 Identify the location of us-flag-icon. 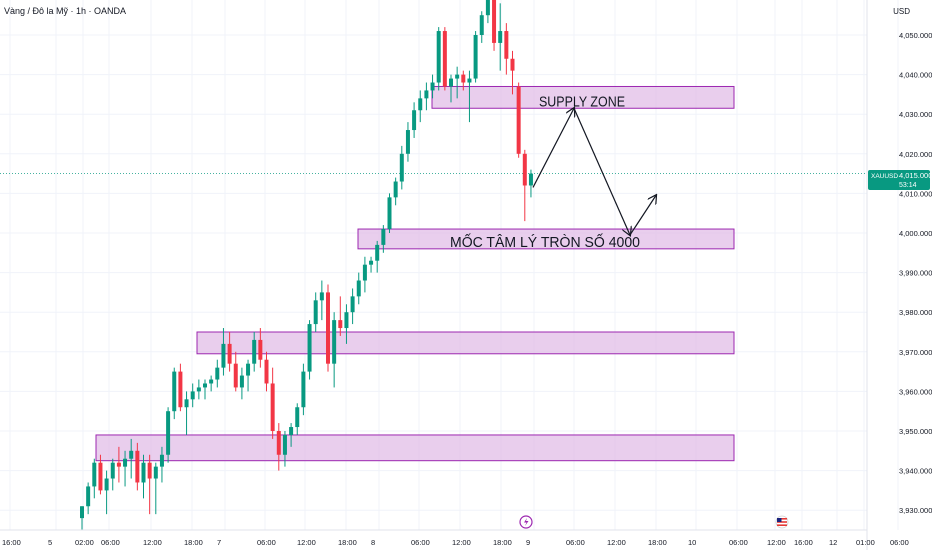
(782, 522).